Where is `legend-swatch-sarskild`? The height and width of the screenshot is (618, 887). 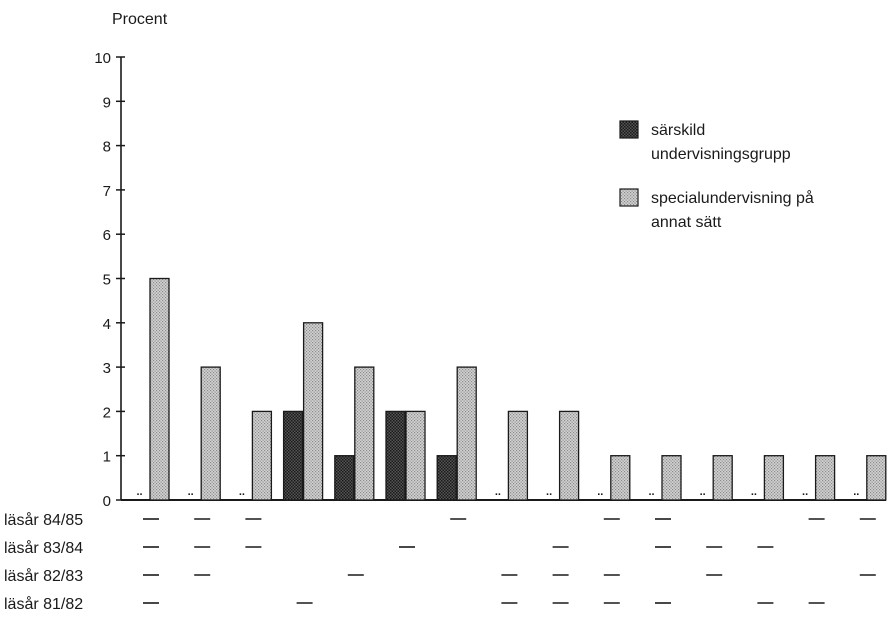 legend-swatch-sarskild is located at coordinates (629, 129).